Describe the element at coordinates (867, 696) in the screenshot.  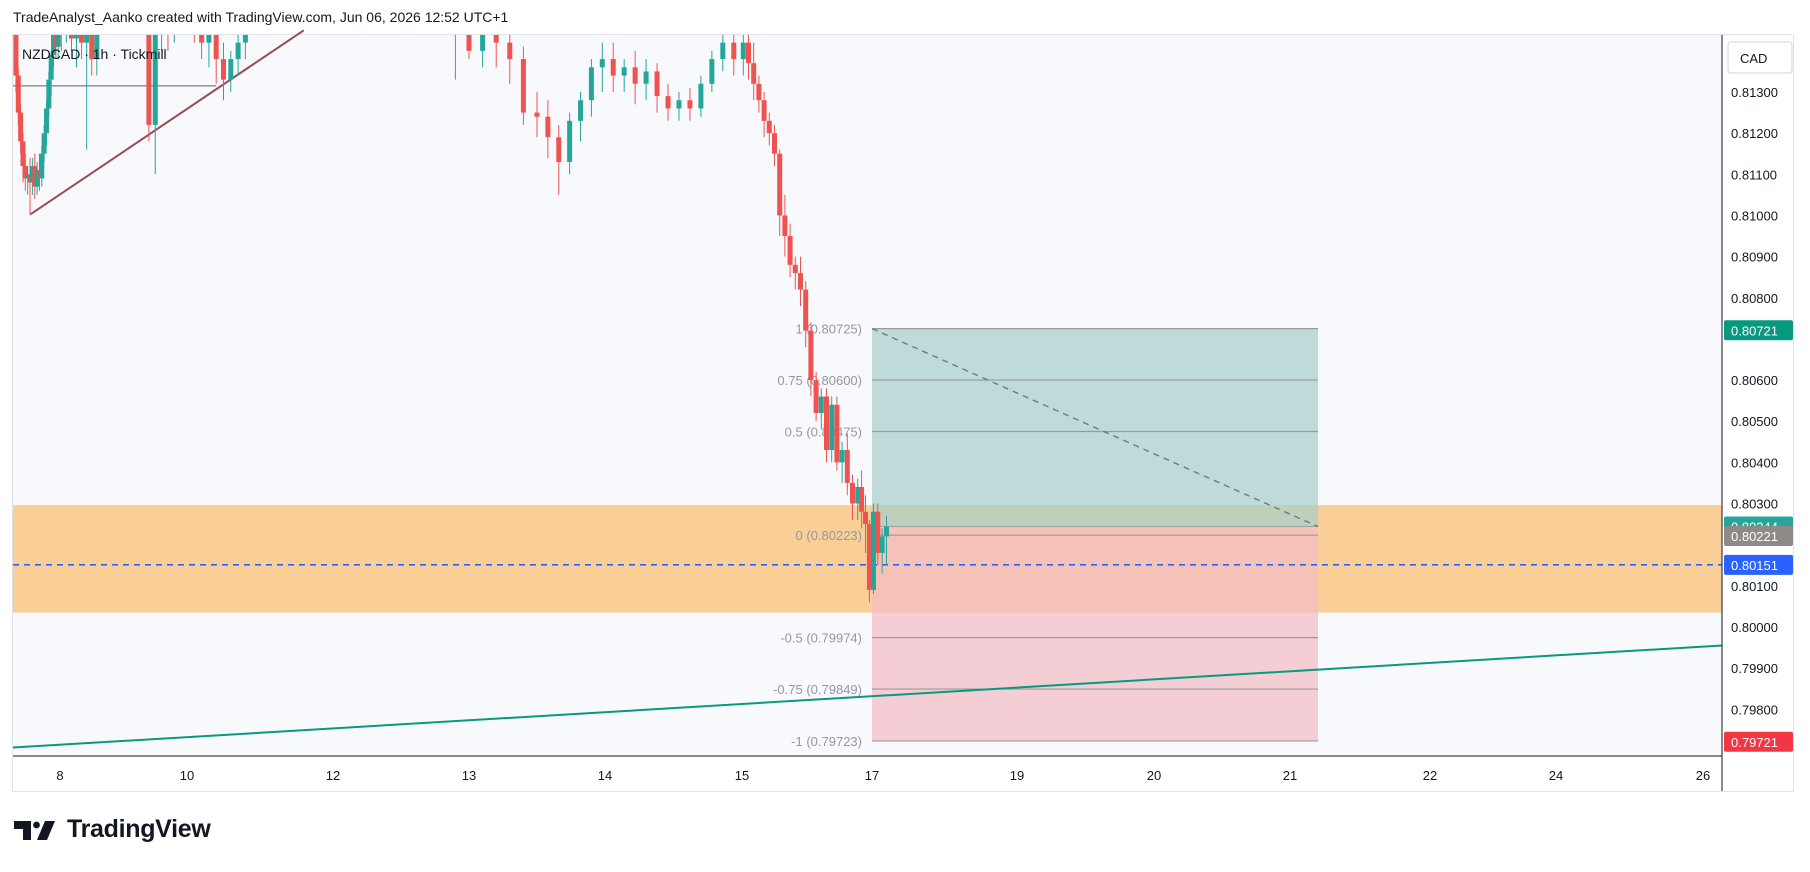
I see `support-trendline` at that location.